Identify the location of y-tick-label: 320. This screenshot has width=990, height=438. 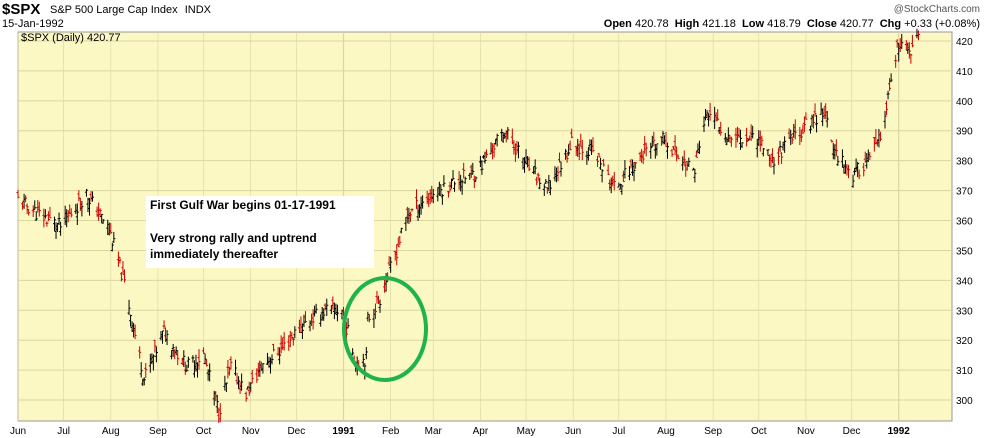
(964, 341).